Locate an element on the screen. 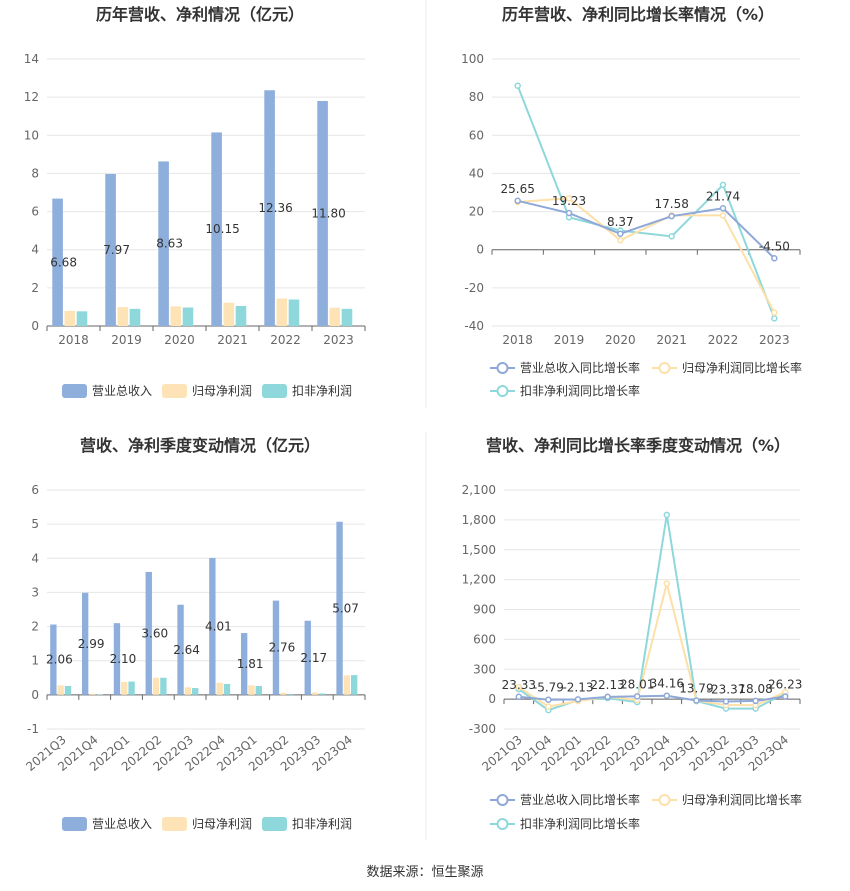 The image size is (850, 891). data-label: 13.79 is located at coordinates (696, 688).